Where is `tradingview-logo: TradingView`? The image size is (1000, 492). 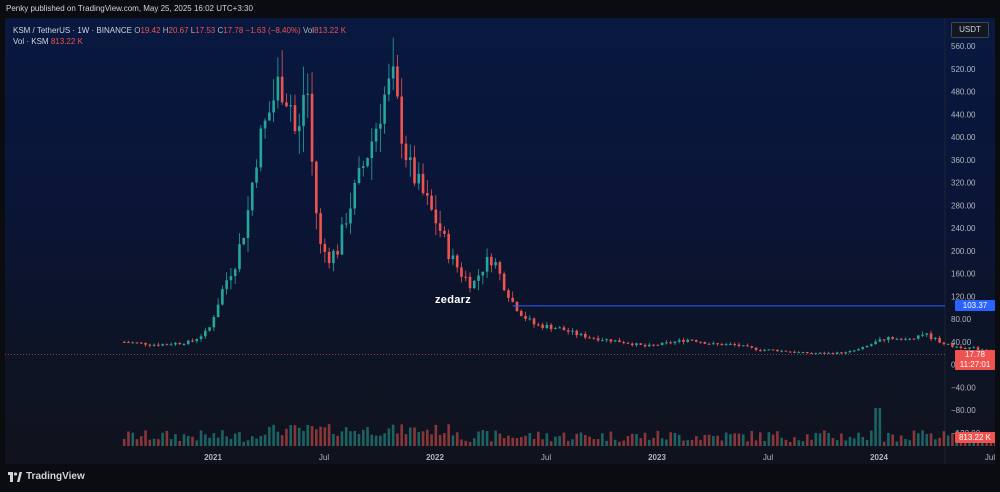
tradingview-logo: TradingView is located at coordinates (46, 476).